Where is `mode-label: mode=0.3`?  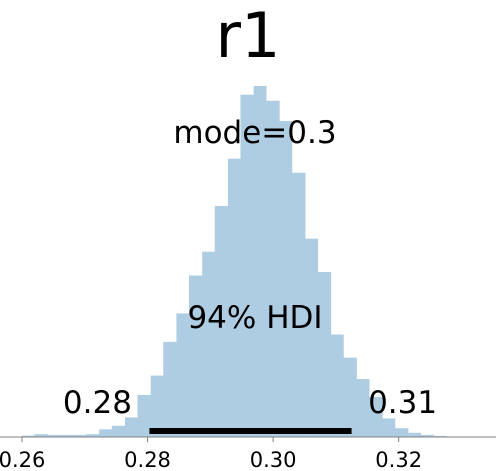
mode-label: mode=0.3 is located at coordinates (254, 133).